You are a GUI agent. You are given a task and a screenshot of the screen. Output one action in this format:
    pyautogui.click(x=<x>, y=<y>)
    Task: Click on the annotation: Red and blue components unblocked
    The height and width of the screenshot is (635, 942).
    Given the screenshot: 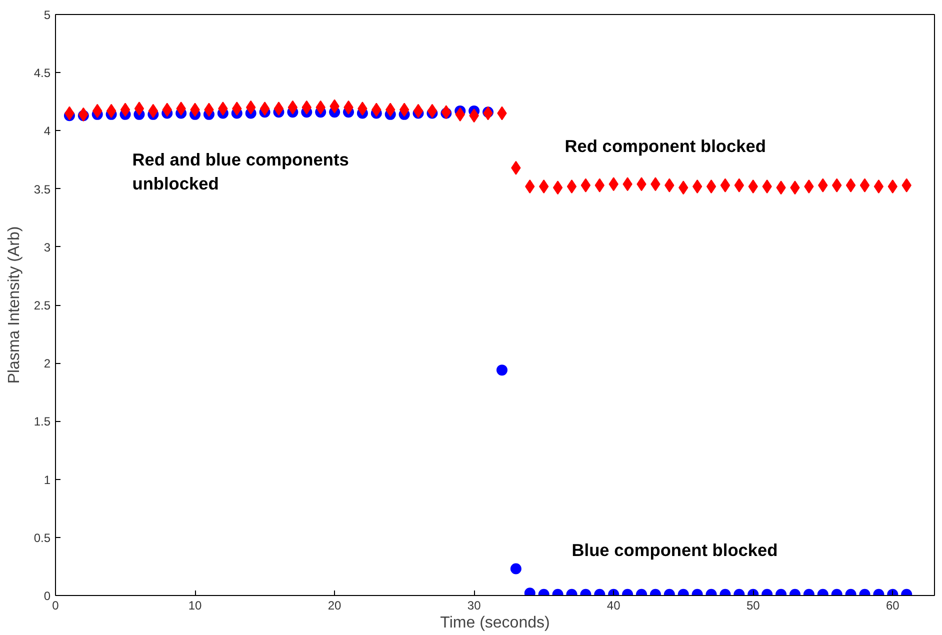 What is the action you would take?
    pyautogui.click(x=240, y=171)
    